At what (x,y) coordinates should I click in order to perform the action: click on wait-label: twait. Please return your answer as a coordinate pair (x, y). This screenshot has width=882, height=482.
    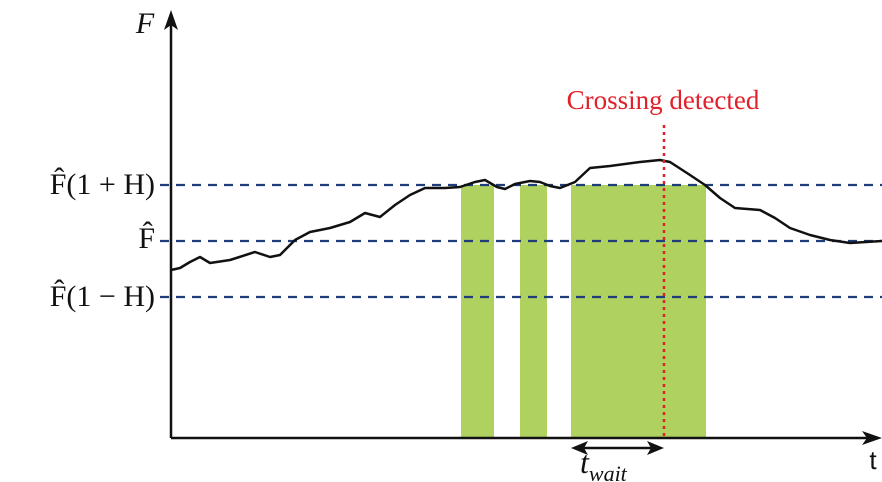
    Looking at the image, I should click on (604, 463).